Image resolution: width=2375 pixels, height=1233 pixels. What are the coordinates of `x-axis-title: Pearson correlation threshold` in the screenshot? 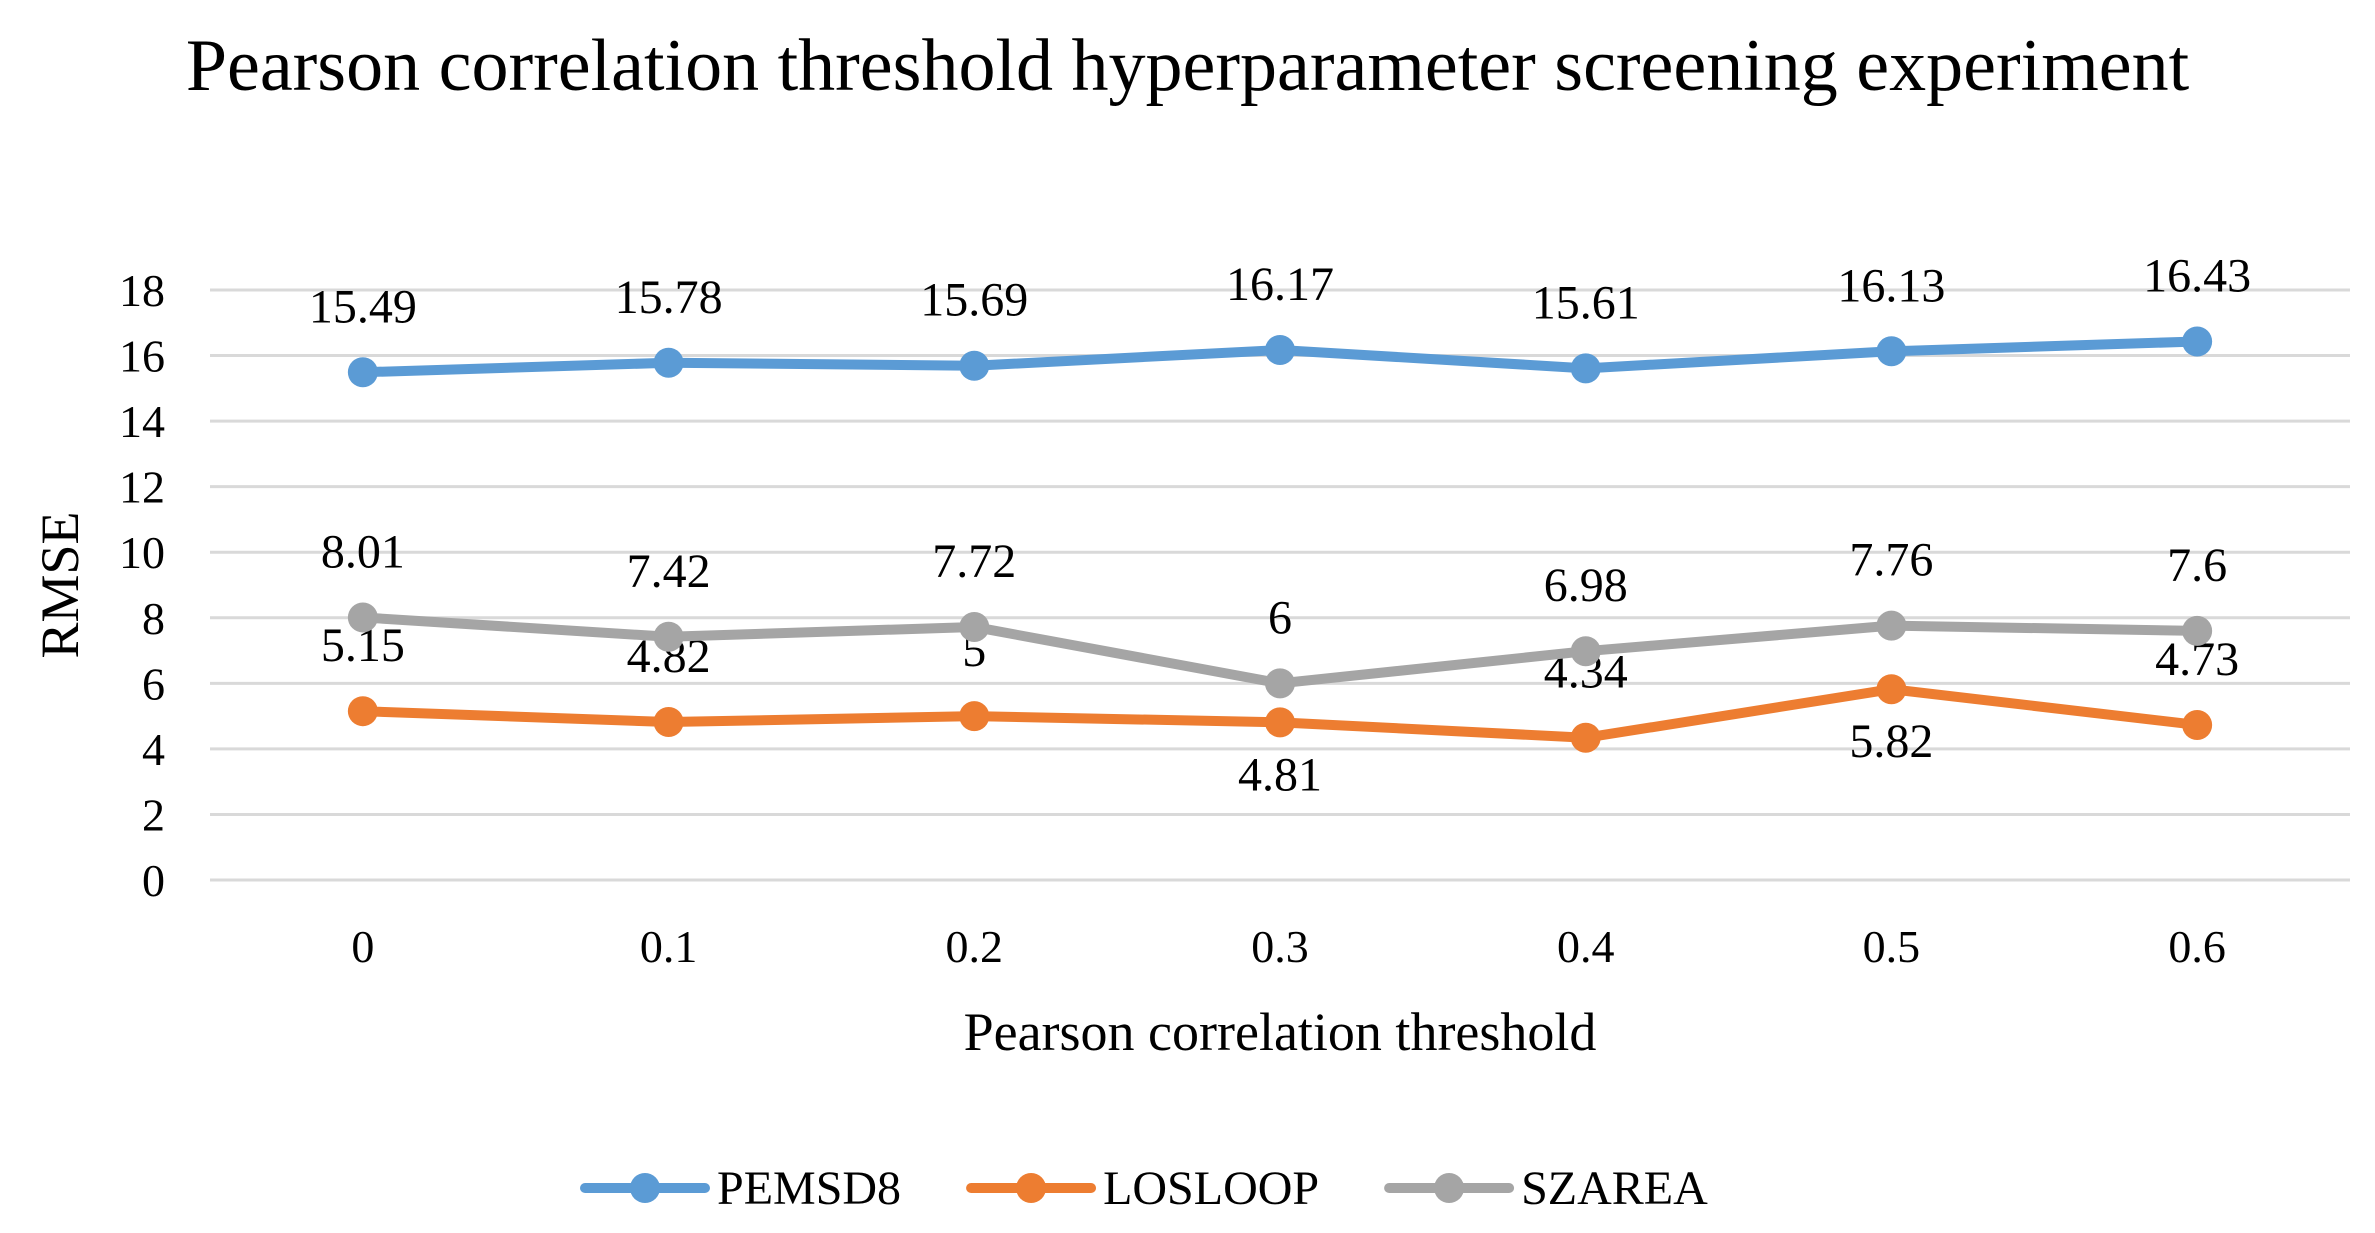 It's located at (1280, 1032).